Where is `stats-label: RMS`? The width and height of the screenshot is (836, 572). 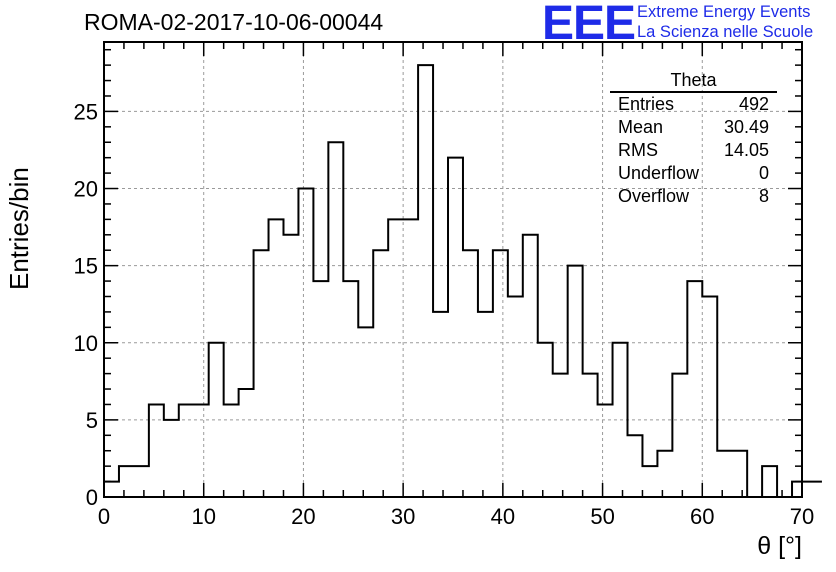
stats-label: RMS is located at coordinates (638, 150).